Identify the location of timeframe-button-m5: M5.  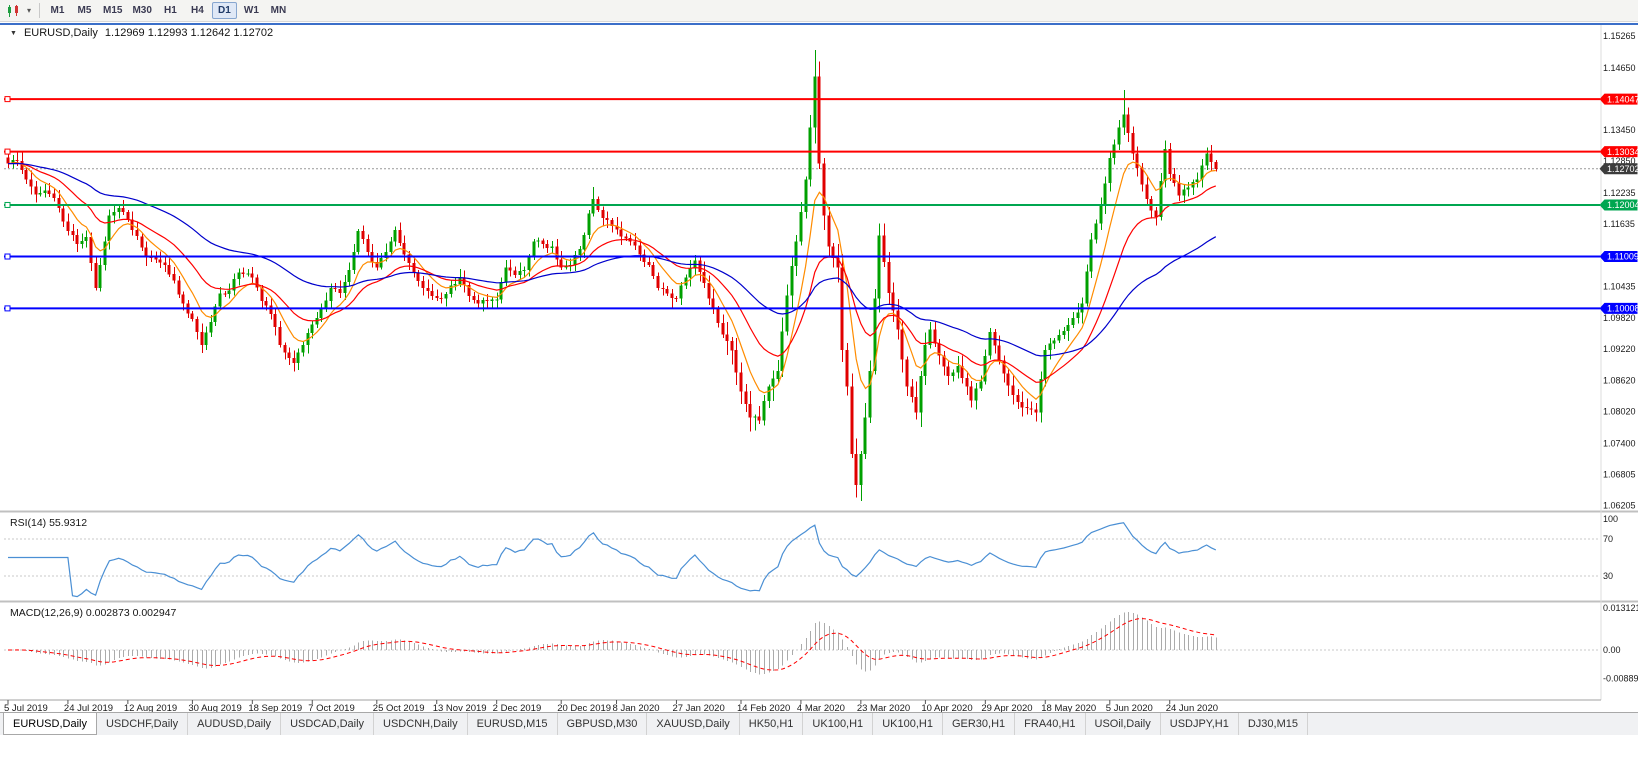
(84, 10).